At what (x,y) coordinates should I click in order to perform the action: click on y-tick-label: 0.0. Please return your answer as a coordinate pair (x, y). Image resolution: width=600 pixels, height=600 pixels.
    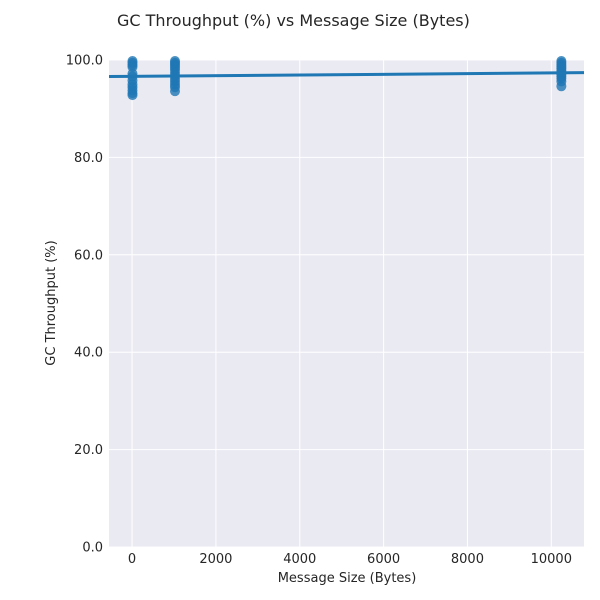
    Looking at the image, I should click on (92, 548).